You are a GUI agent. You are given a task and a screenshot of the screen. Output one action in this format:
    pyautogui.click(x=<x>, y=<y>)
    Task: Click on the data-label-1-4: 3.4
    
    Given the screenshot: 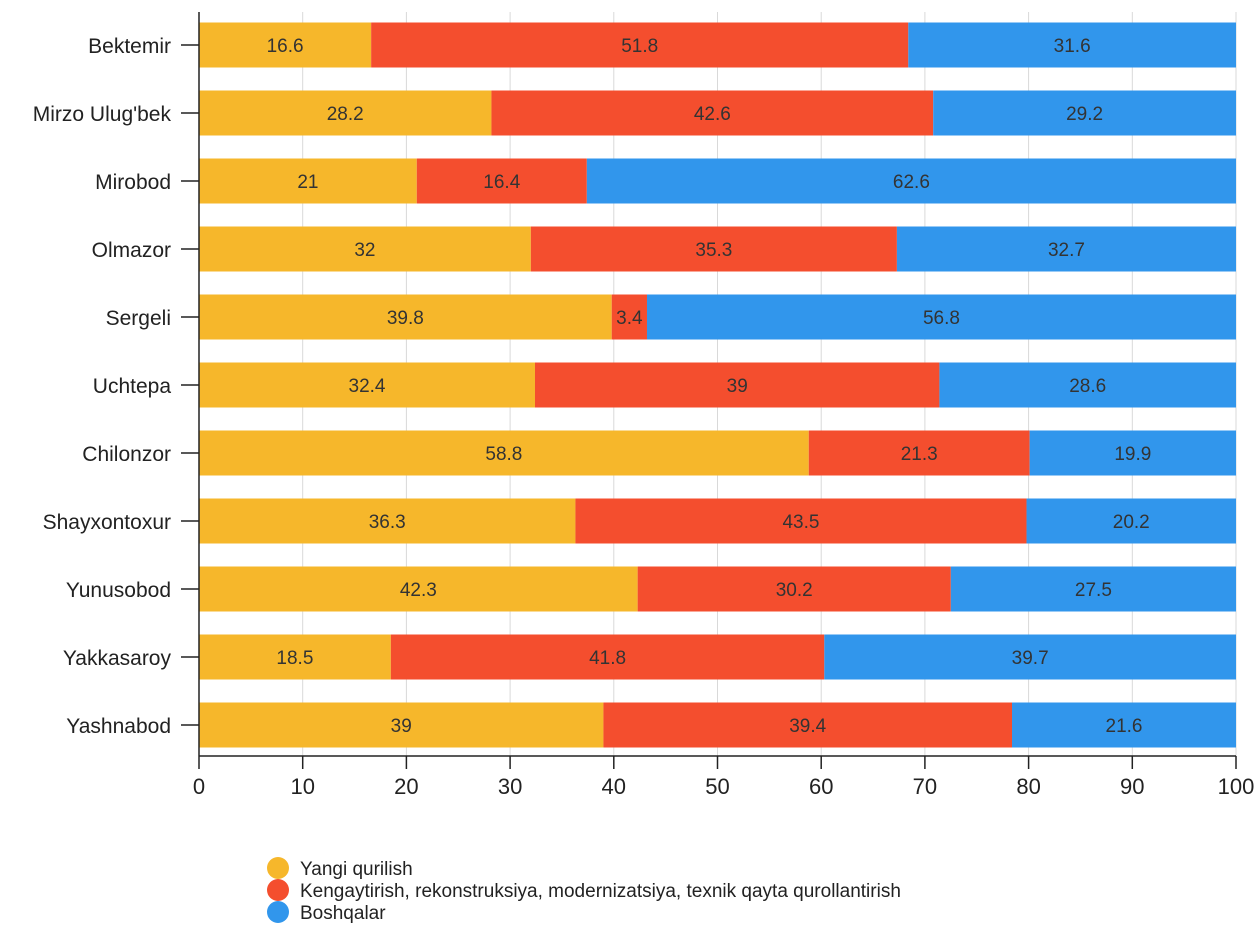 What is the action you would take?
    pyautogui.click(x=629, y=318)
    